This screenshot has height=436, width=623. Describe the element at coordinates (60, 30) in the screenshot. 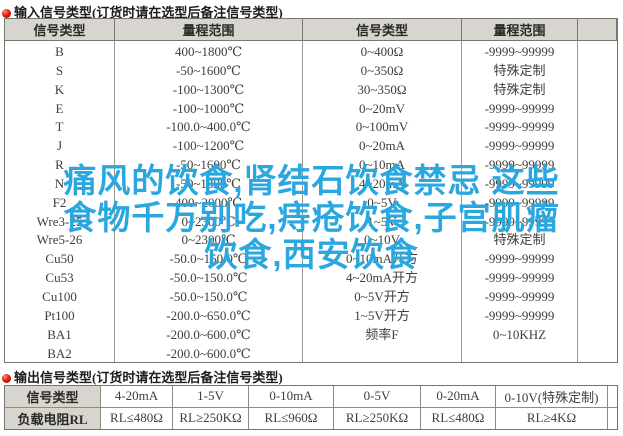

I see `input-table-header-signal-type-left: 信号类型` at that location.